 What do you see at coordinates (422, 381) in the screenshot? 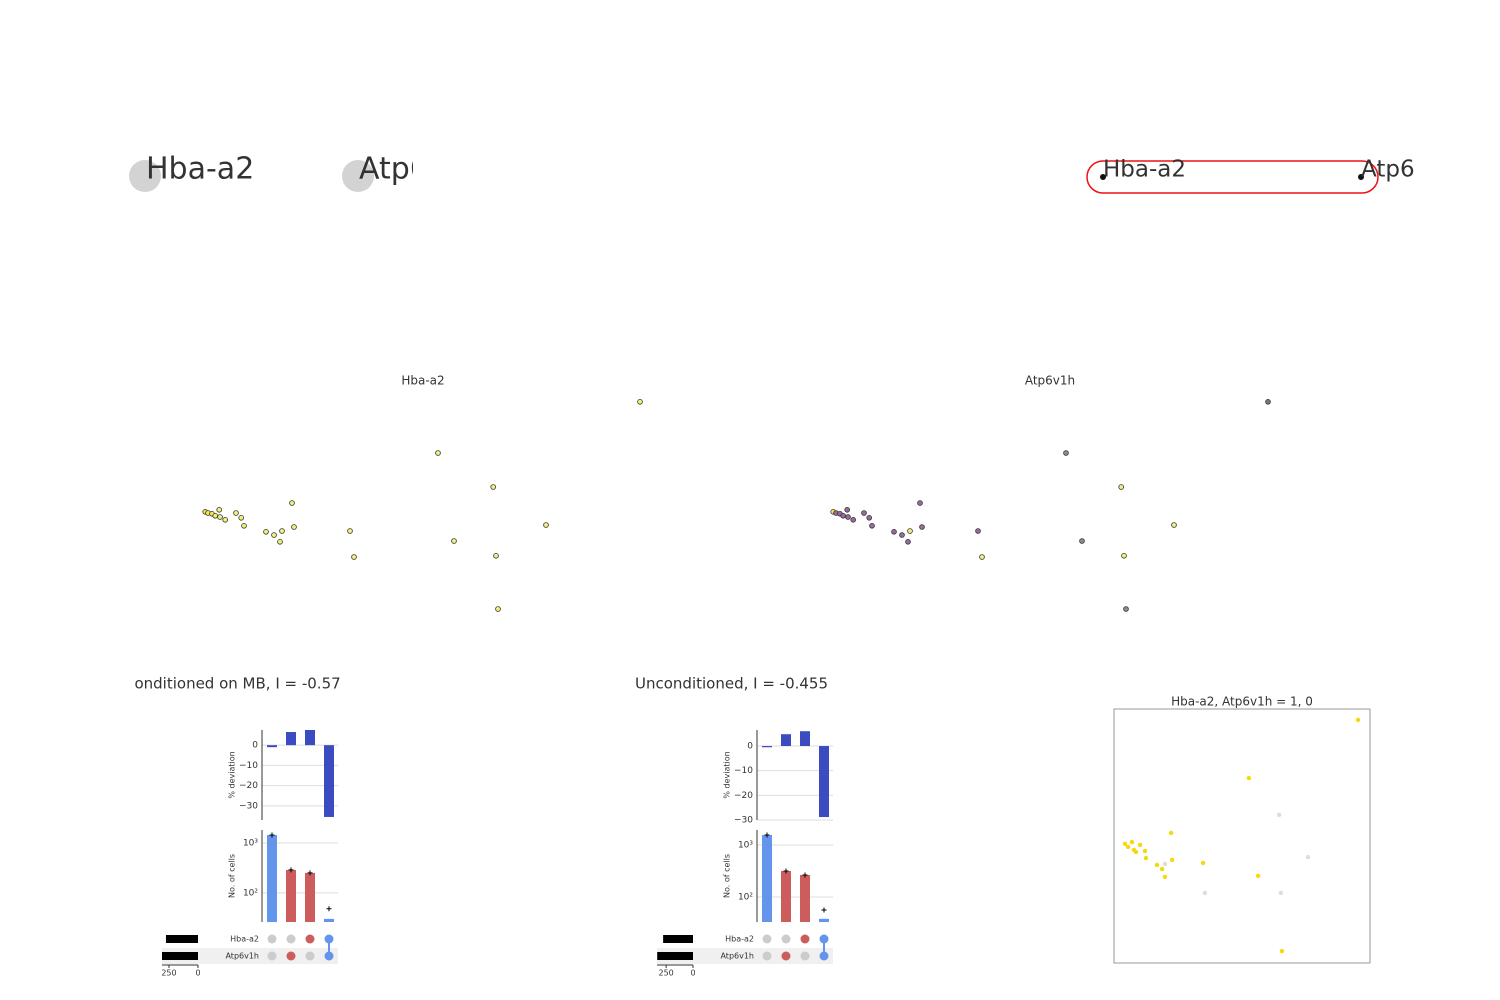
I see `chart-title: Hba-a2` at bounding box center [422, 381].